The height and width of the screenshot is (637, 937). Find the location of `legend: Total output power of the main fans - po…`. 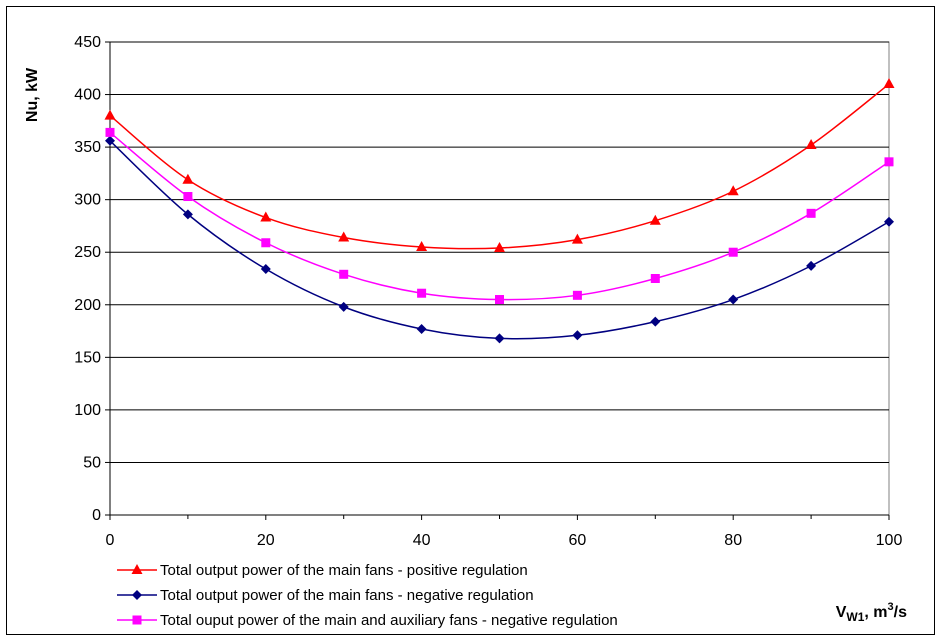

legend: Total output power of the main fans - po… is located at coordinates (367, 595).